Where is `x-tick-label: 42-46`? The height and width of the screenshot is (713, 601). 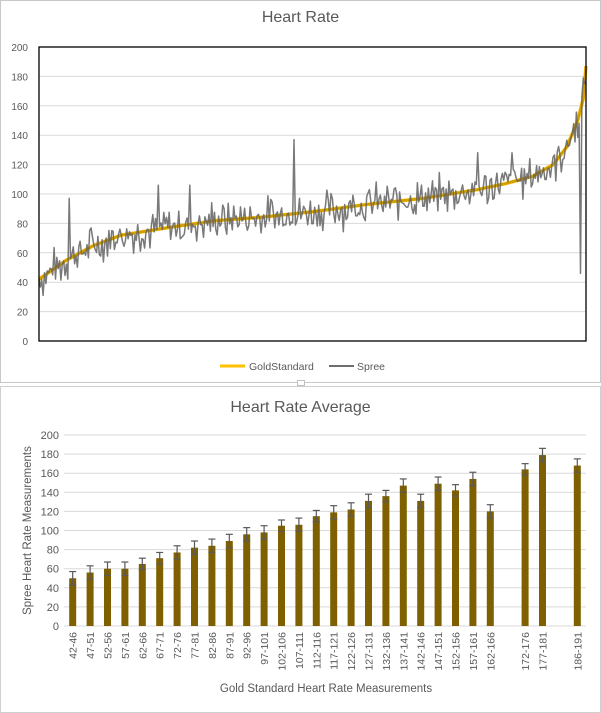
x-tick-label: 42-46 is located at coordinates (74, 645).